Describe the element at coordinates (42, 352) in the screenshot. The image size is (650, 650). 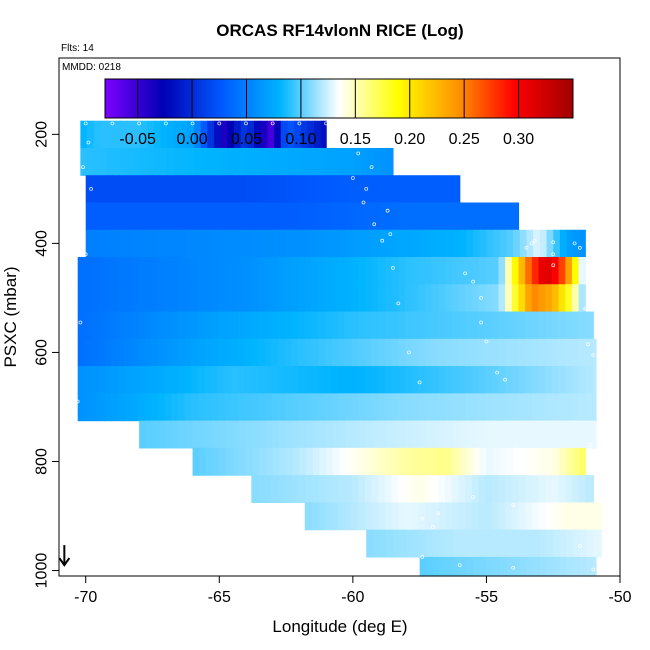
I see `y-tick-label: 600` at that location.